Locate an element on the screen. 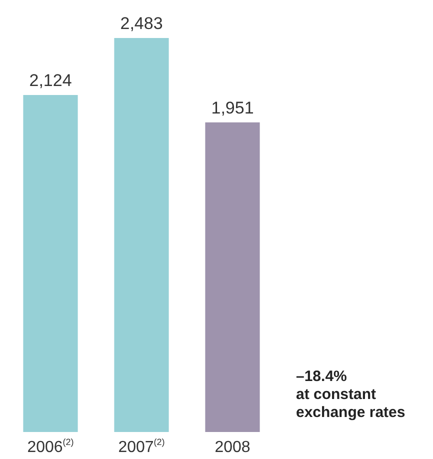  x-tick-label: 2008 is located at coordinates (232, 447).